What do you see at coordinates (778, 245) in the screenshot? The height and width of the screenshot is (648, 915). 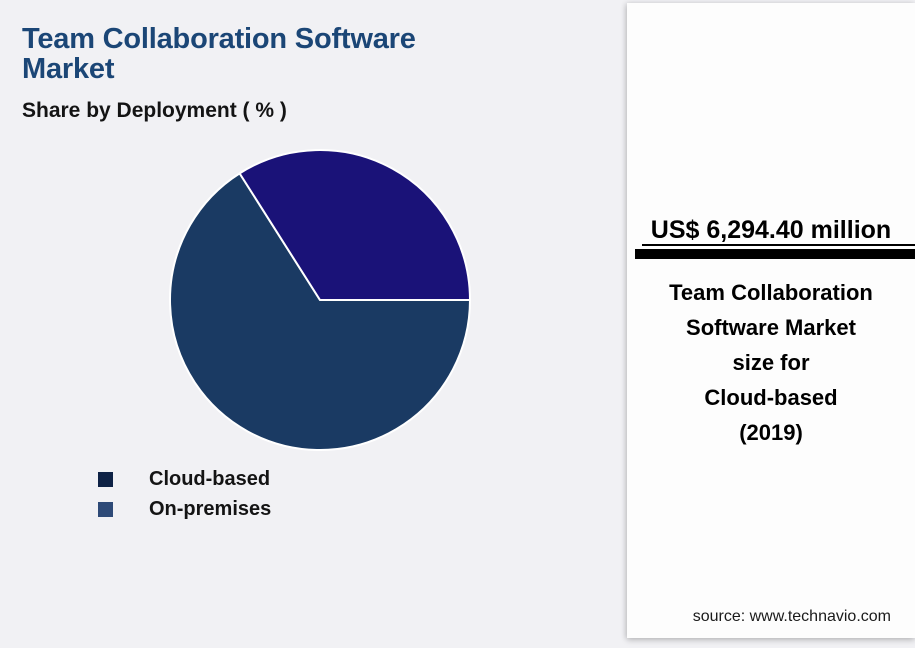 I see `value-underline` at bounding box center [778, 245].